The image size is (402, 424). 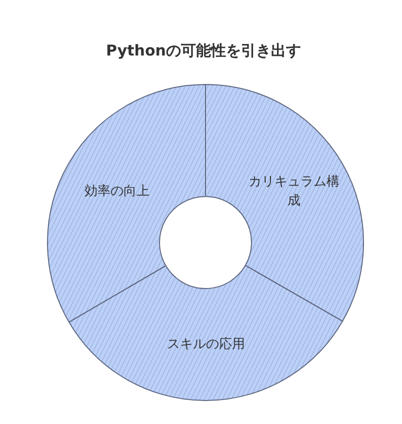 What do you see at coordinates (294, 191) in the screenshot?
I see `slice-label: カリキュラム構成` at bounding box center [294, 191].